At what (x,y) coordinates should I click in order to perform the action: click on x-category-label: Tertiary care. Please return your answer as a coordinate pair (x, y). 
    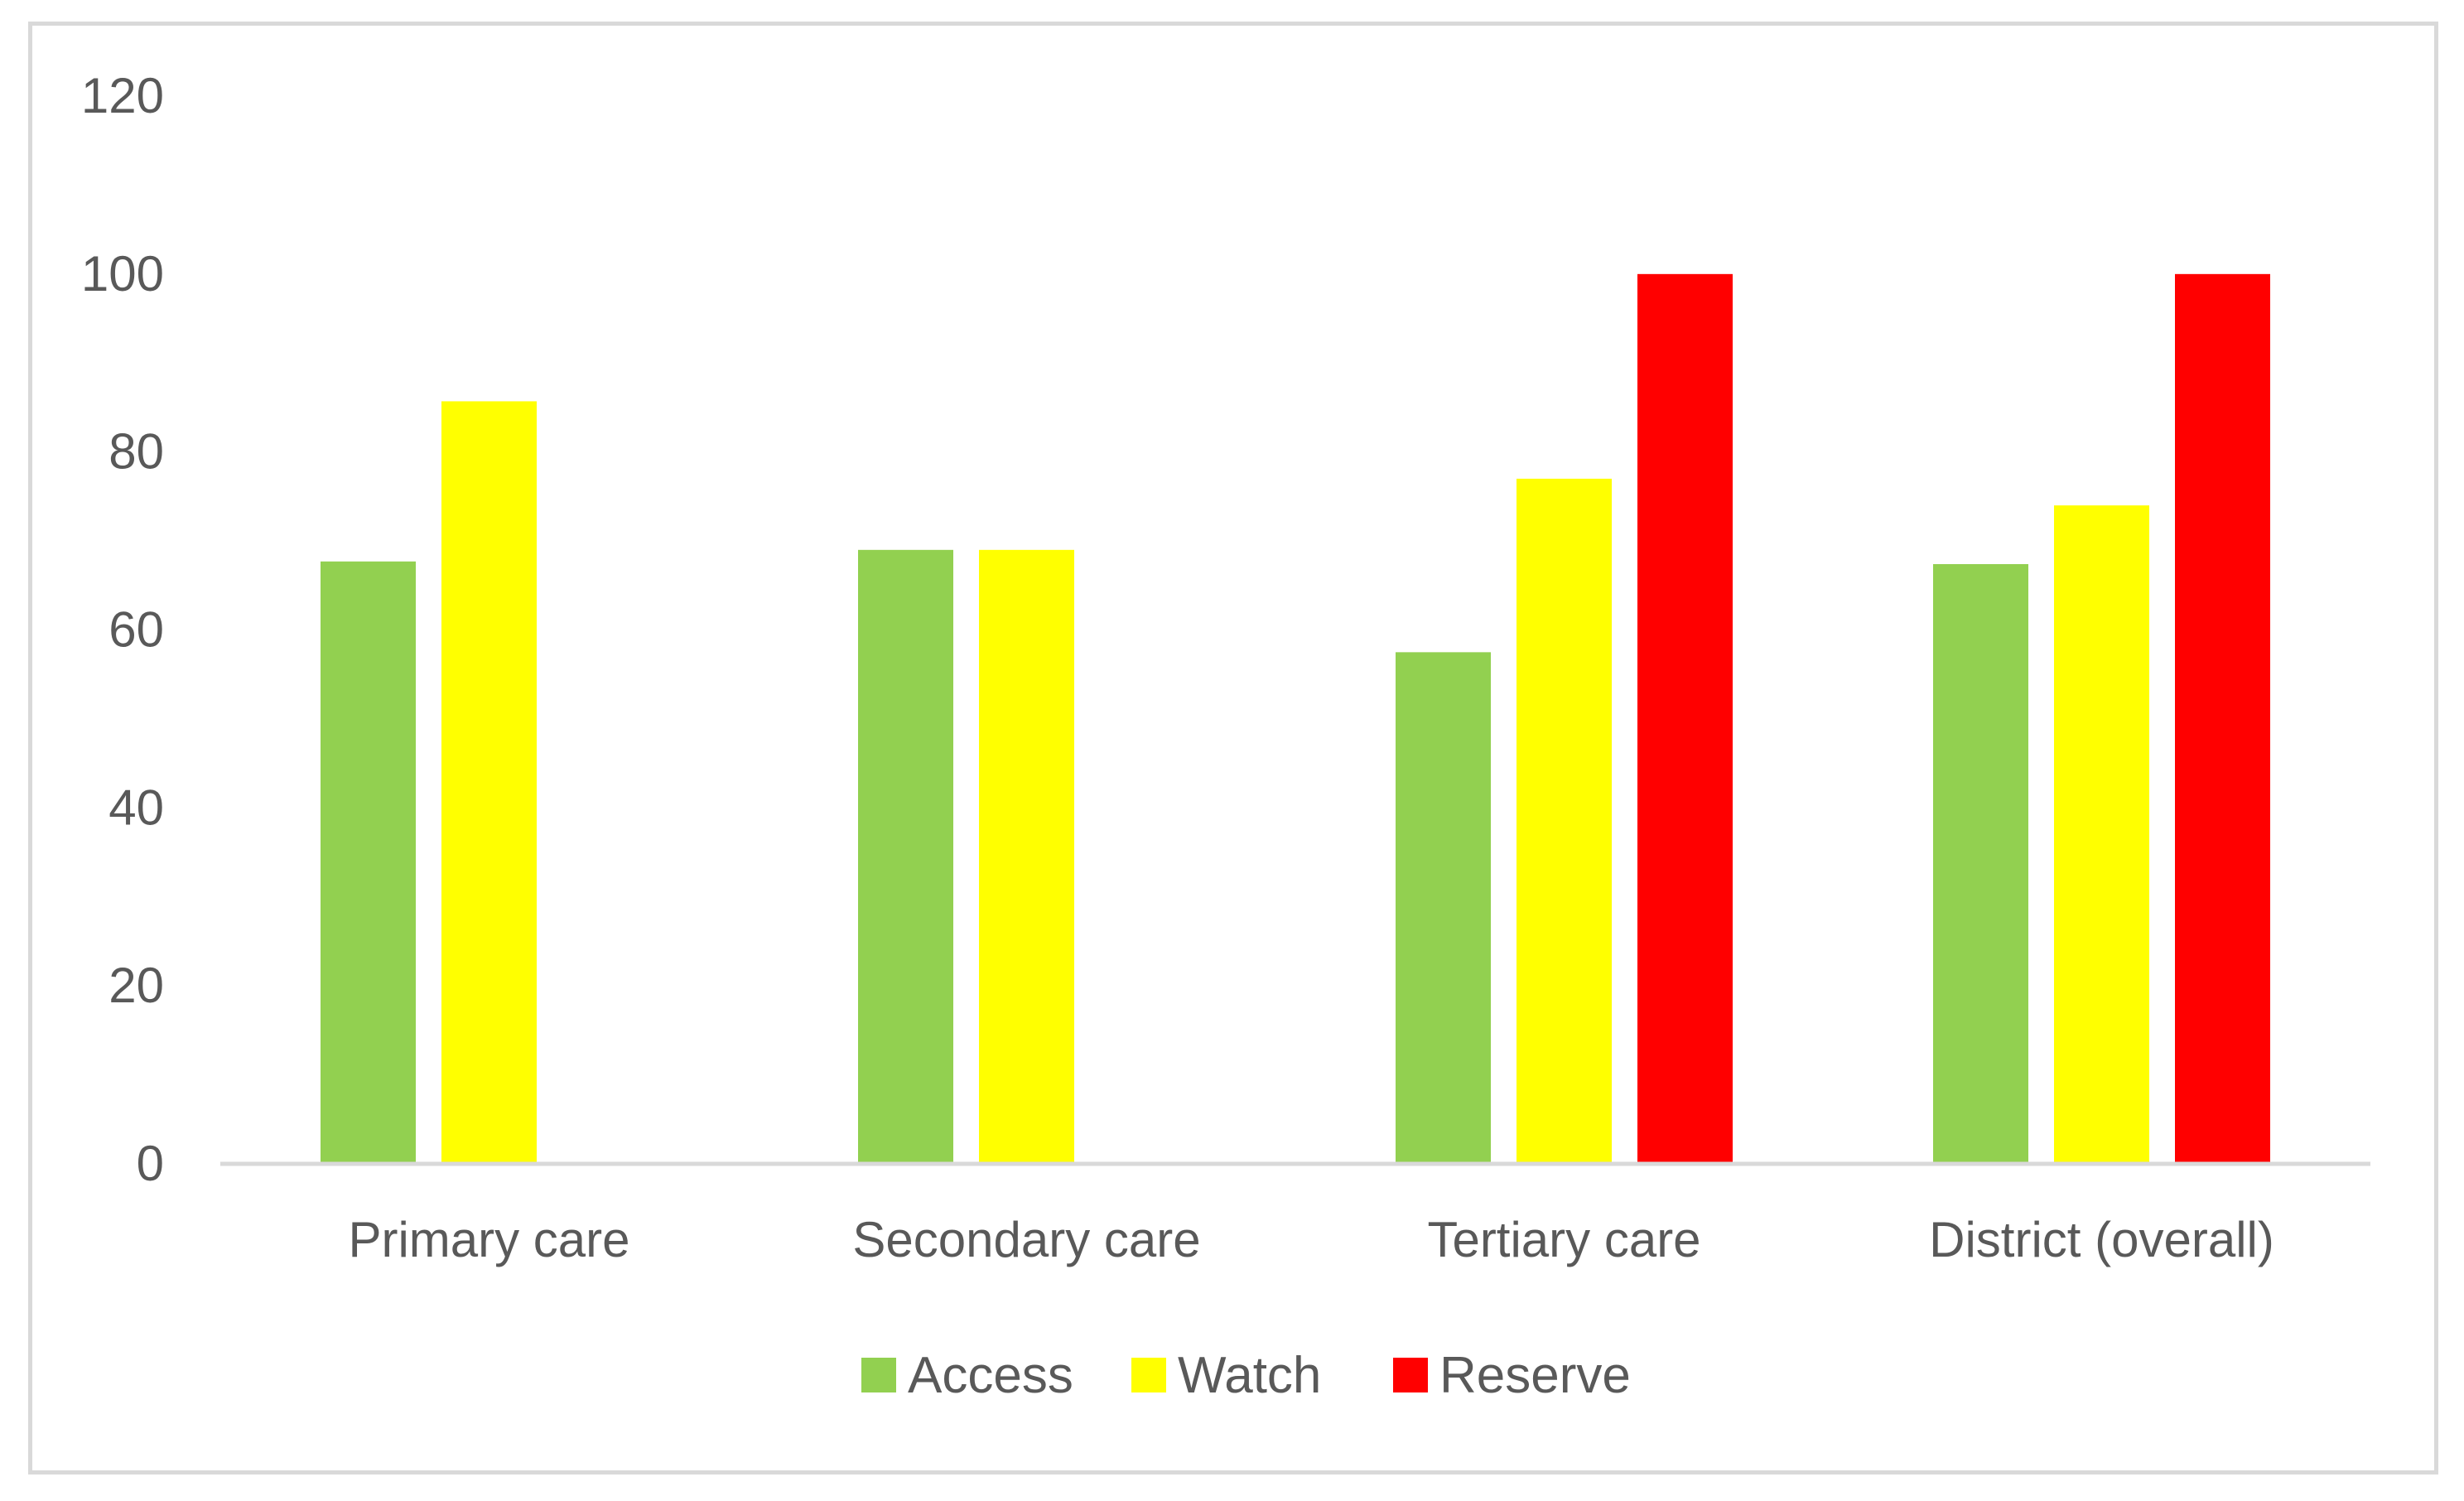
    Looking at the image, I should click on (1563, 1239).